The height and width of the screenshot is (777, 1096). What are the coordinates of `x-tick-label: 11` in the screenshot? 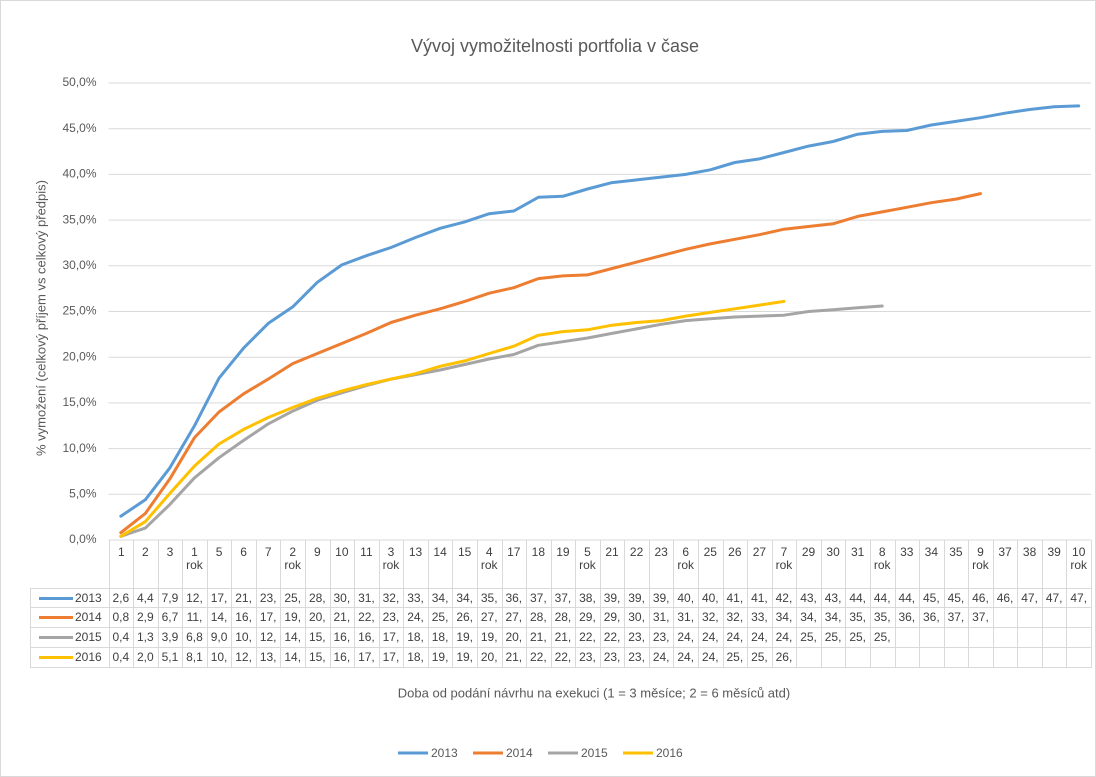 It's located at (367, 564).